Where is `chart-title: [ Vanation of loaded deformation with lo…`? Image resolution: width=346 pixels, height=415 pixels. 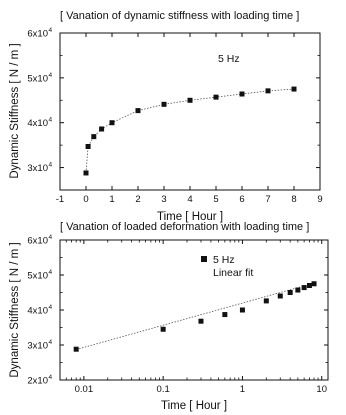 chart-title: [ Vanation of loaded deformation with lo… is located at coordinates (184, 227).